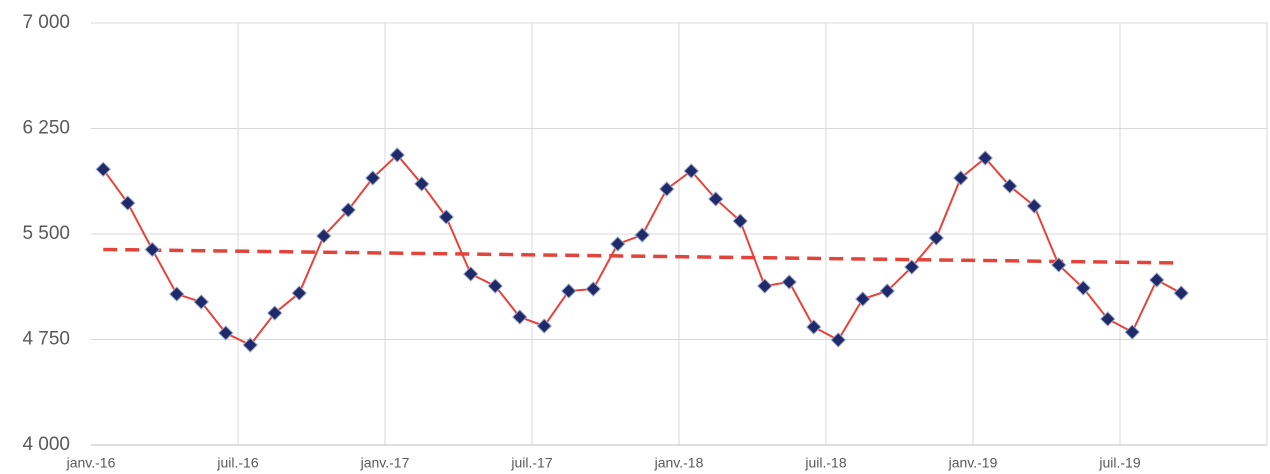 The height and width of the screenshot is (474, 1270). What do you see at coordinates (385, 463) in the screenshot?
I see `x-tick-label: janv.-17` at bounding box center [385, 463].